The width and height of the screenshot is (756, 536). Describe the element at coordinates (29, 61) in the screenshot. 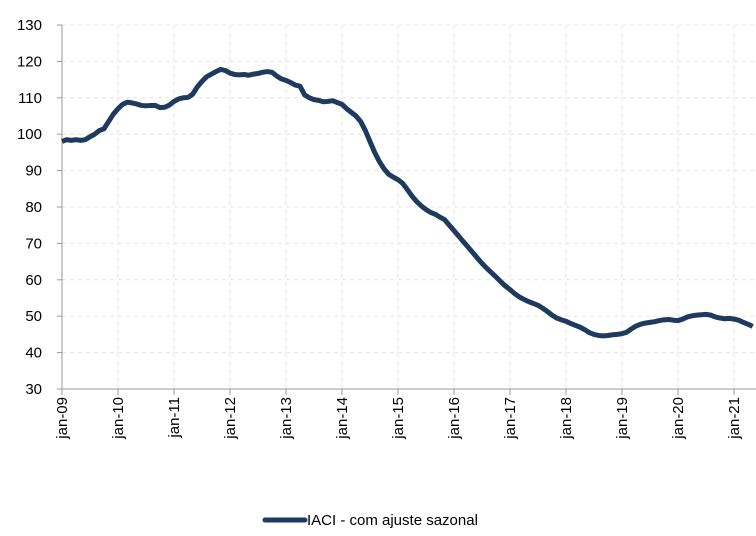

I see `y-tick-label: 120` at that location.